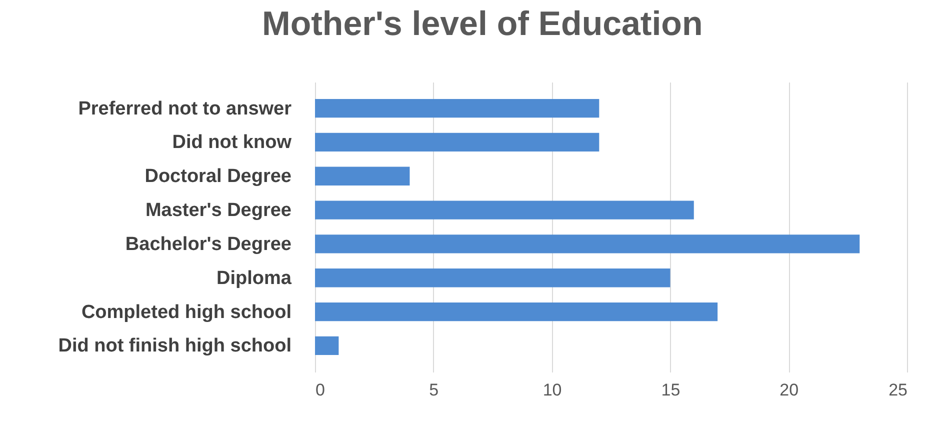 The height and width of the screenshot is (424, 927). Describe the element at coordinates (186, 312) in the screenshot. I see `y-tick-label: Completed high school` at that location.